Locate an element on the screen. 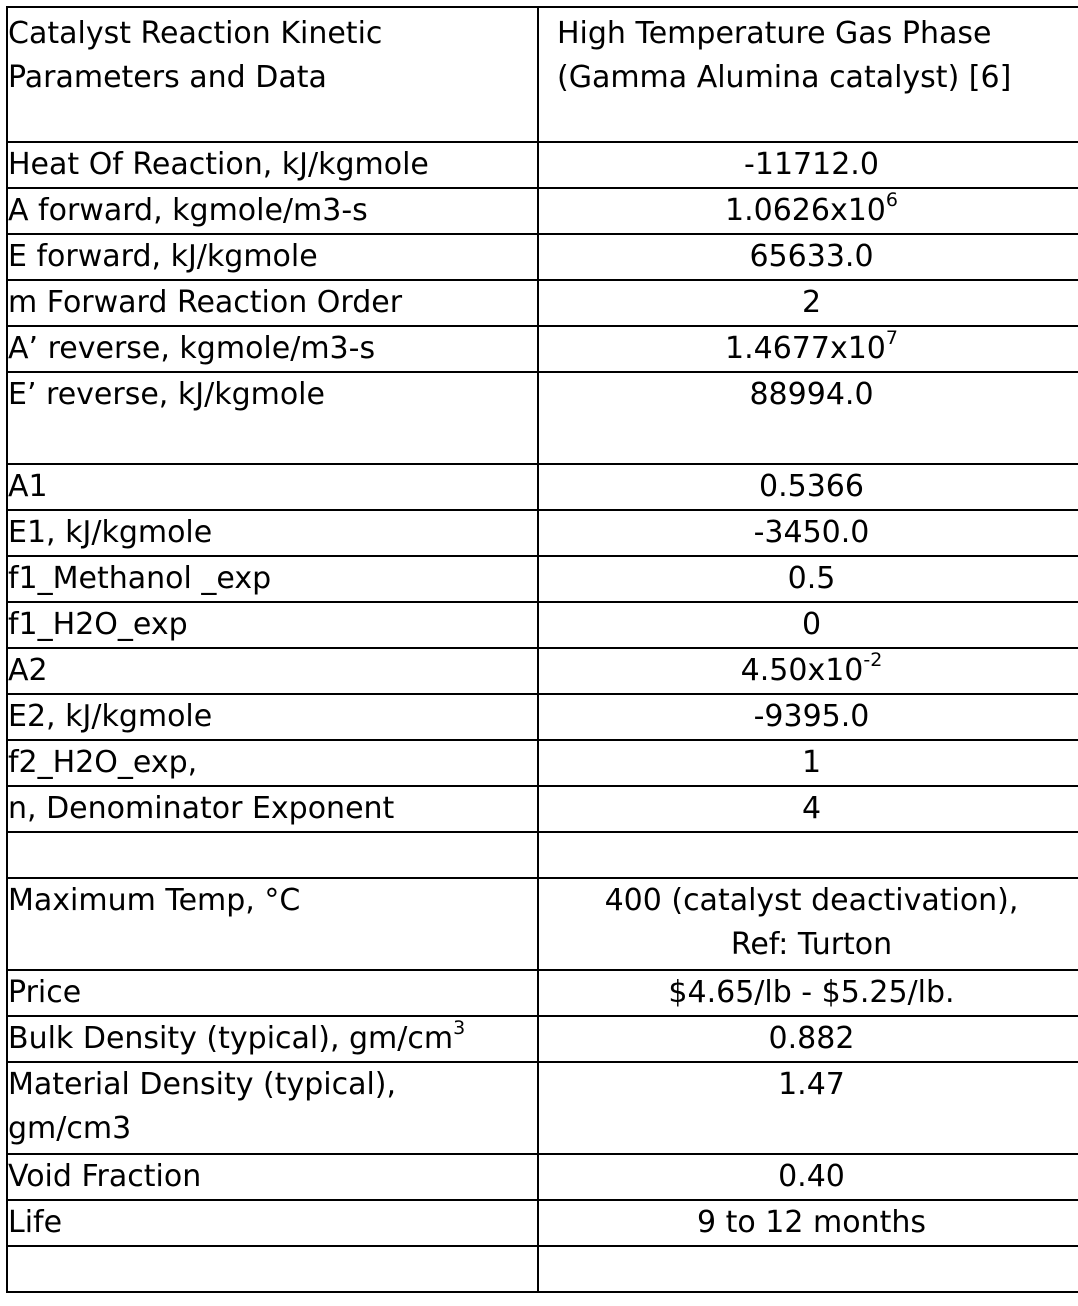  table-row: Material Density (typical), gm/cm3 1.47 is located at coordinates (542, 1108).